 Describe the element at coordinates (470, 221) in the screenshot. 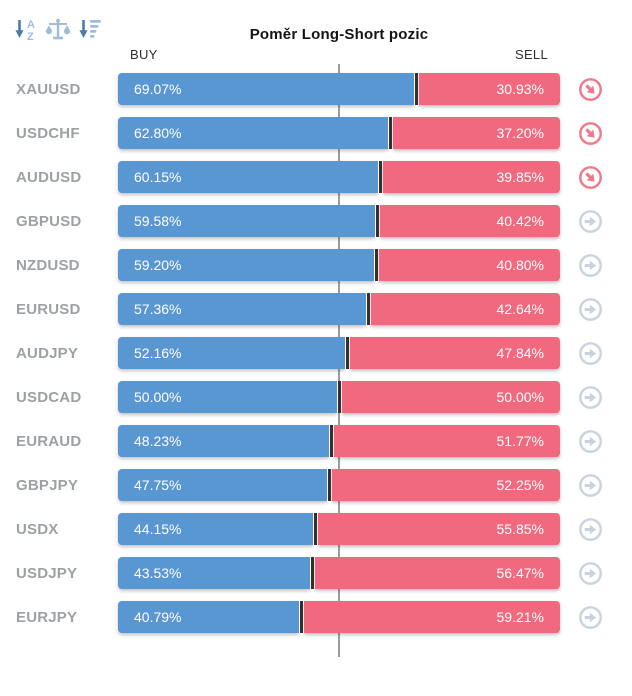

I see `sell-bar-segment: 40.42%` at that location.